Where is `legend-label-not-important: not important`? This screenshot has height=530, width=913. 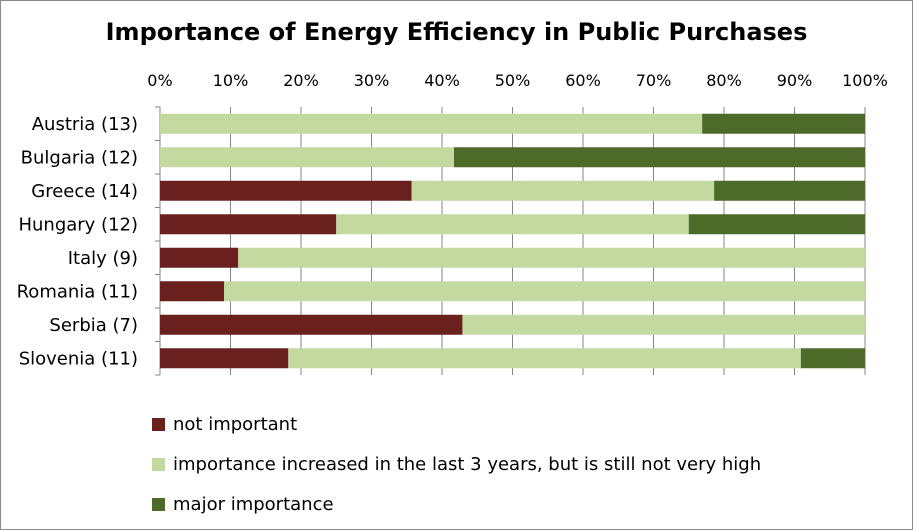
legend-label-not-important: not important is located at coordinates (235, 424).